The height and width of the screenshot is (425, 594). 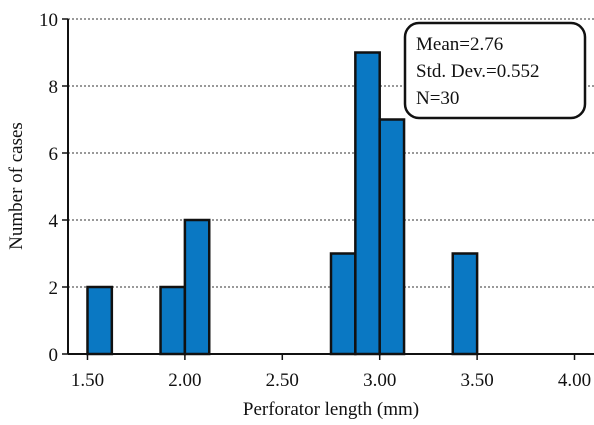 I want to click on y-tick-label-8: 8, so click(x=54, y=87).